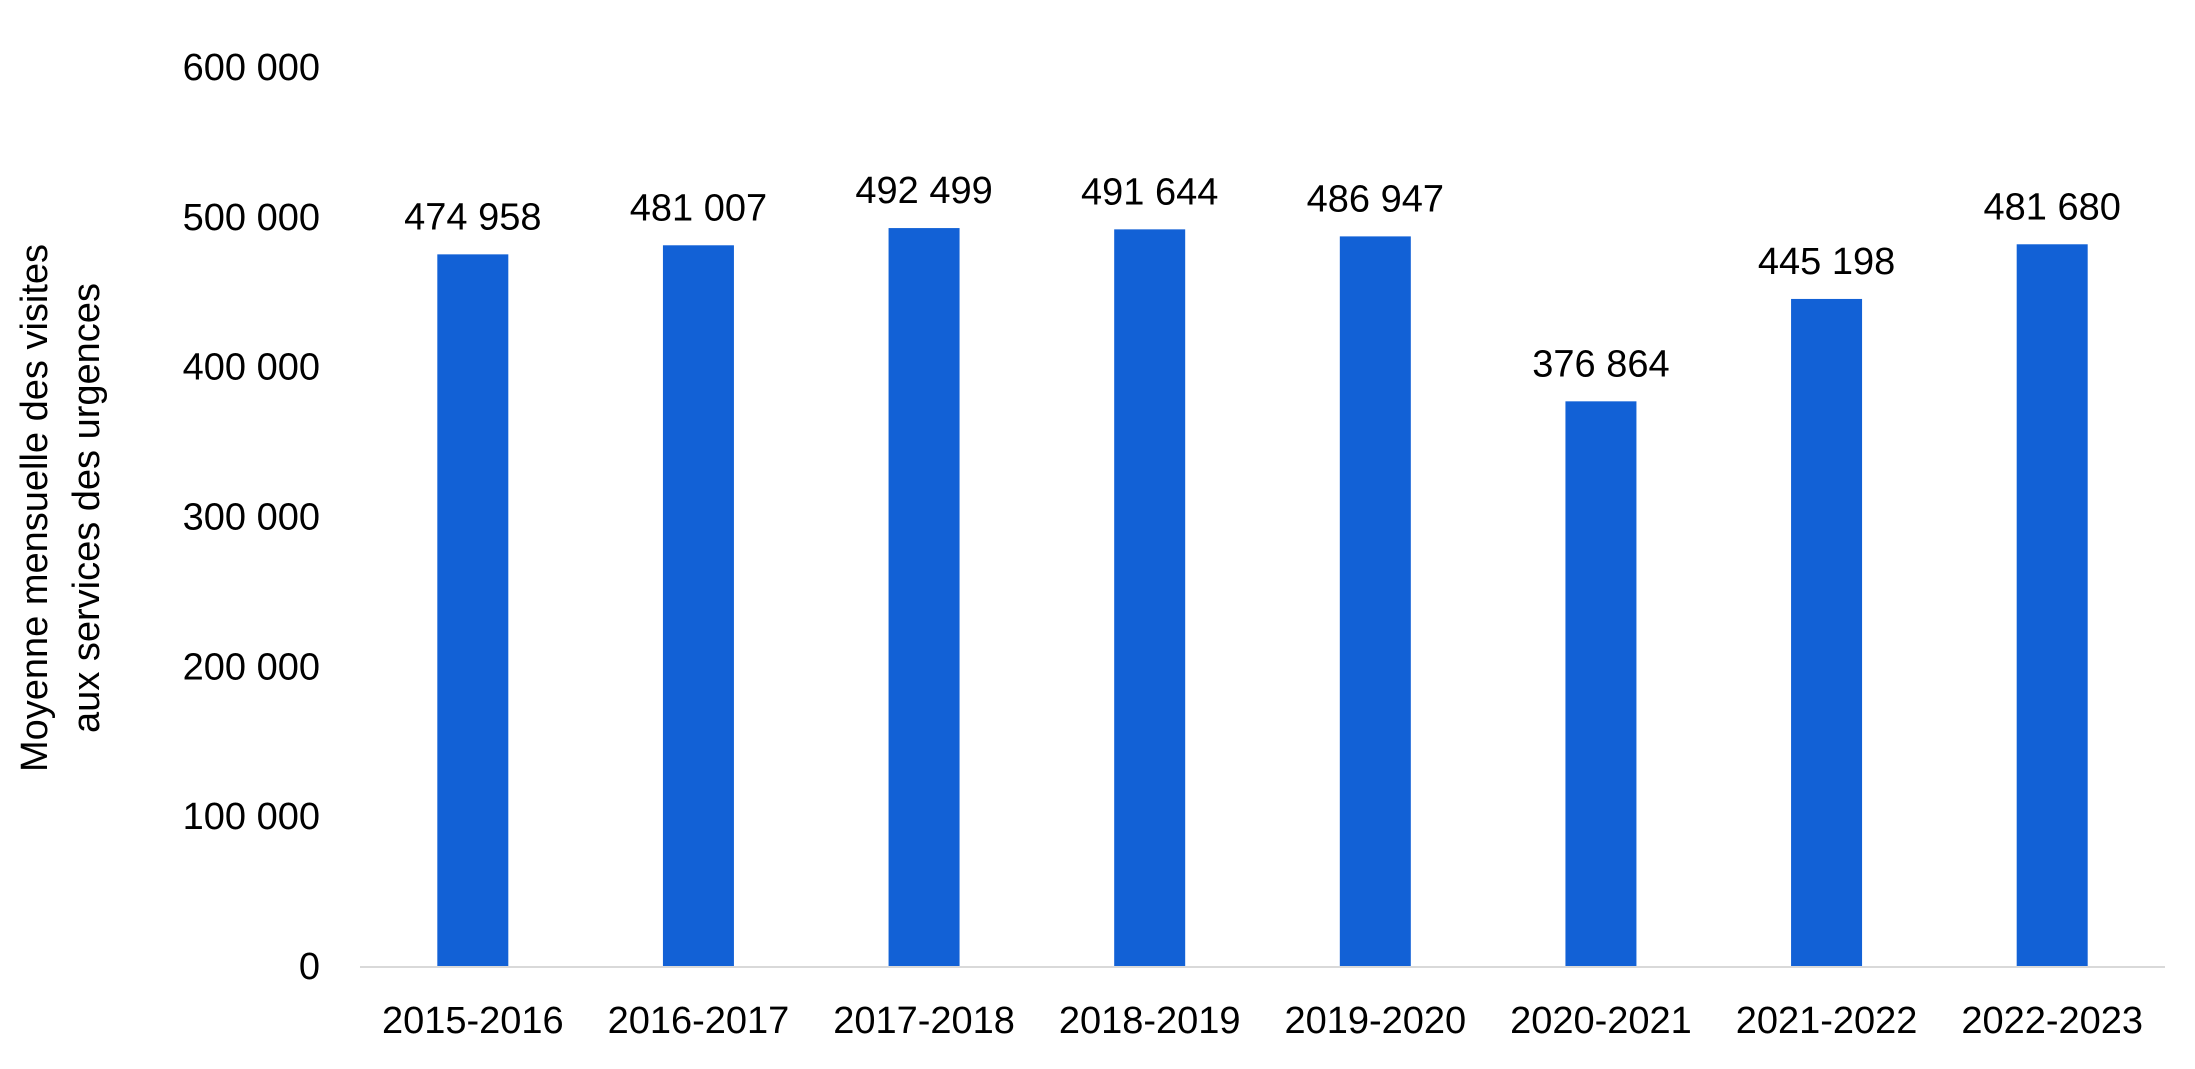 This screenshot has width=2195, height=1069. I want to click on data-label: 481 007, so click(698, 208).